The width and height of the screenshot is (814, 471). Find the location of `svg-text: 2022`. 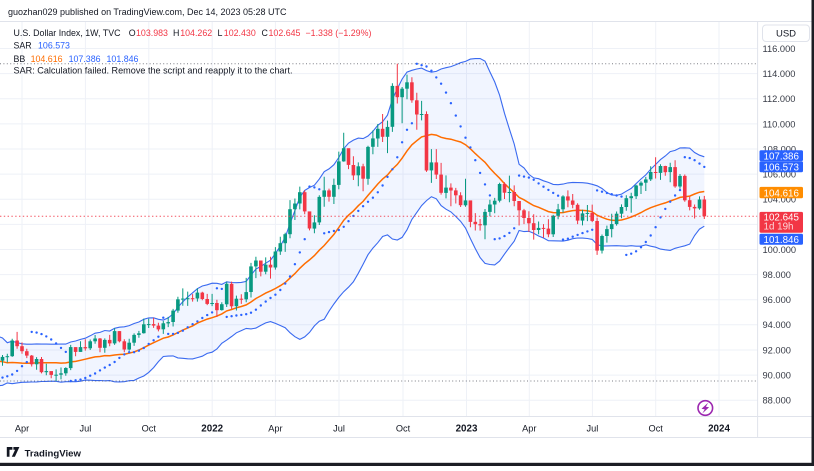

svg-text: 2022 is located at coordinates (212, 428).